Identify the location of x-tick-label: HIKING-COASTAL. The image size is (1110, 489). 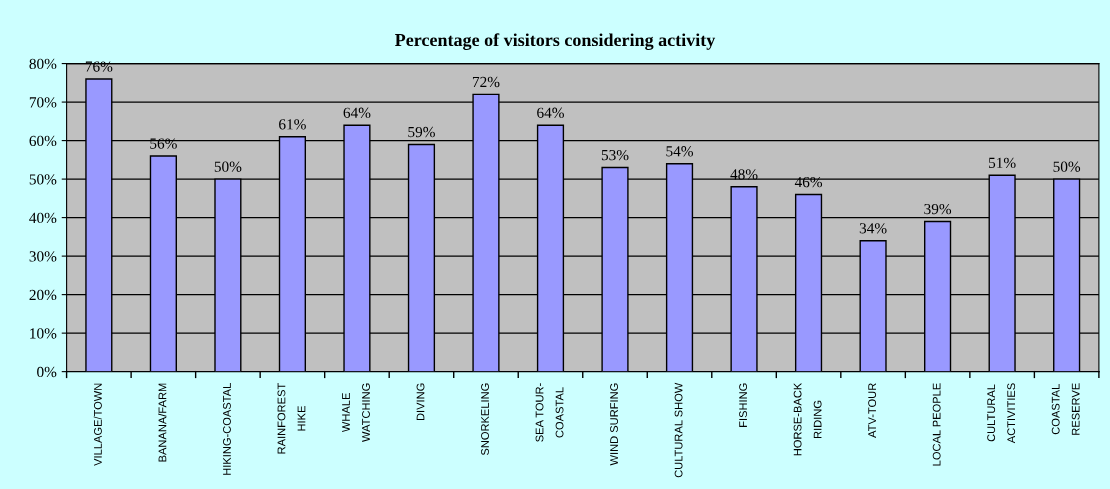
(227, 429).